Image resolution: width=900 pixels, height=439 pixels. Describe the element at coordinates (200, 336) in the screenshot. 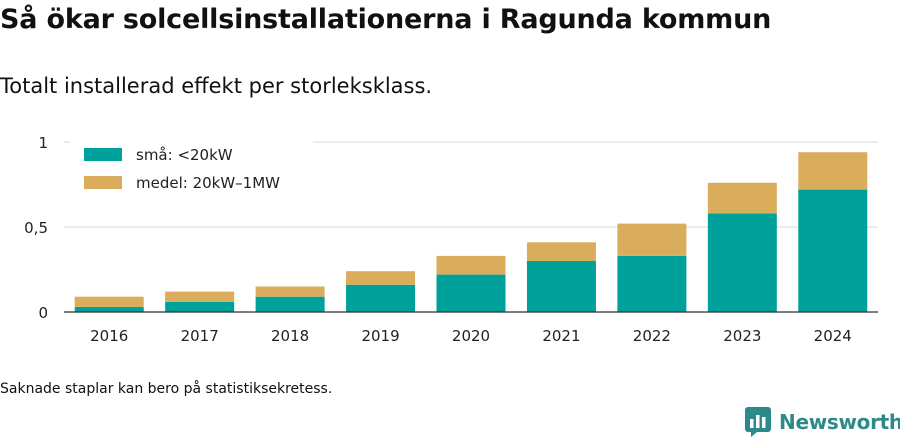

I see `x-tick-label: 2017` at that location.